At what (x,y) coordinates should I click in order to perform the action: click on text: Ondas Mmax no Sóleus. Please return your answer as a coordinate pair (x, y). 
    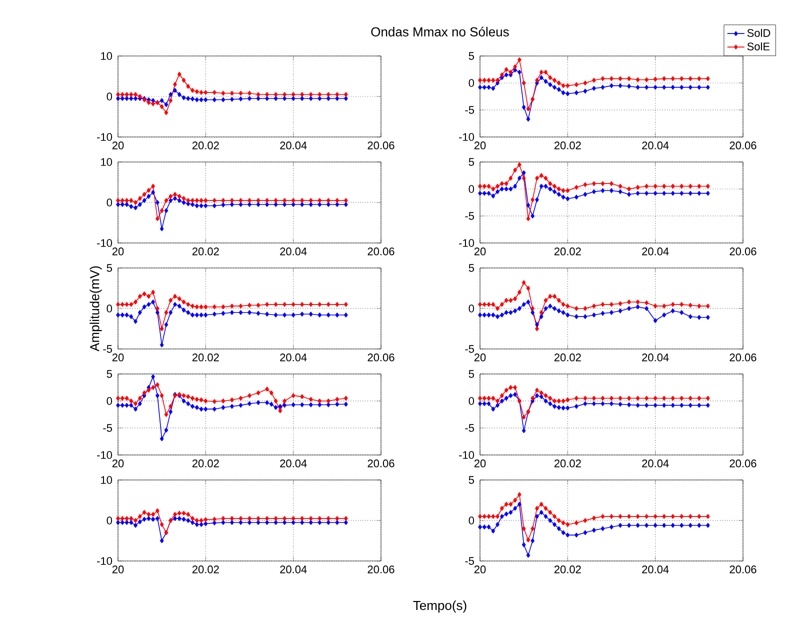
    Looking at the image, I should click on (440, 31).